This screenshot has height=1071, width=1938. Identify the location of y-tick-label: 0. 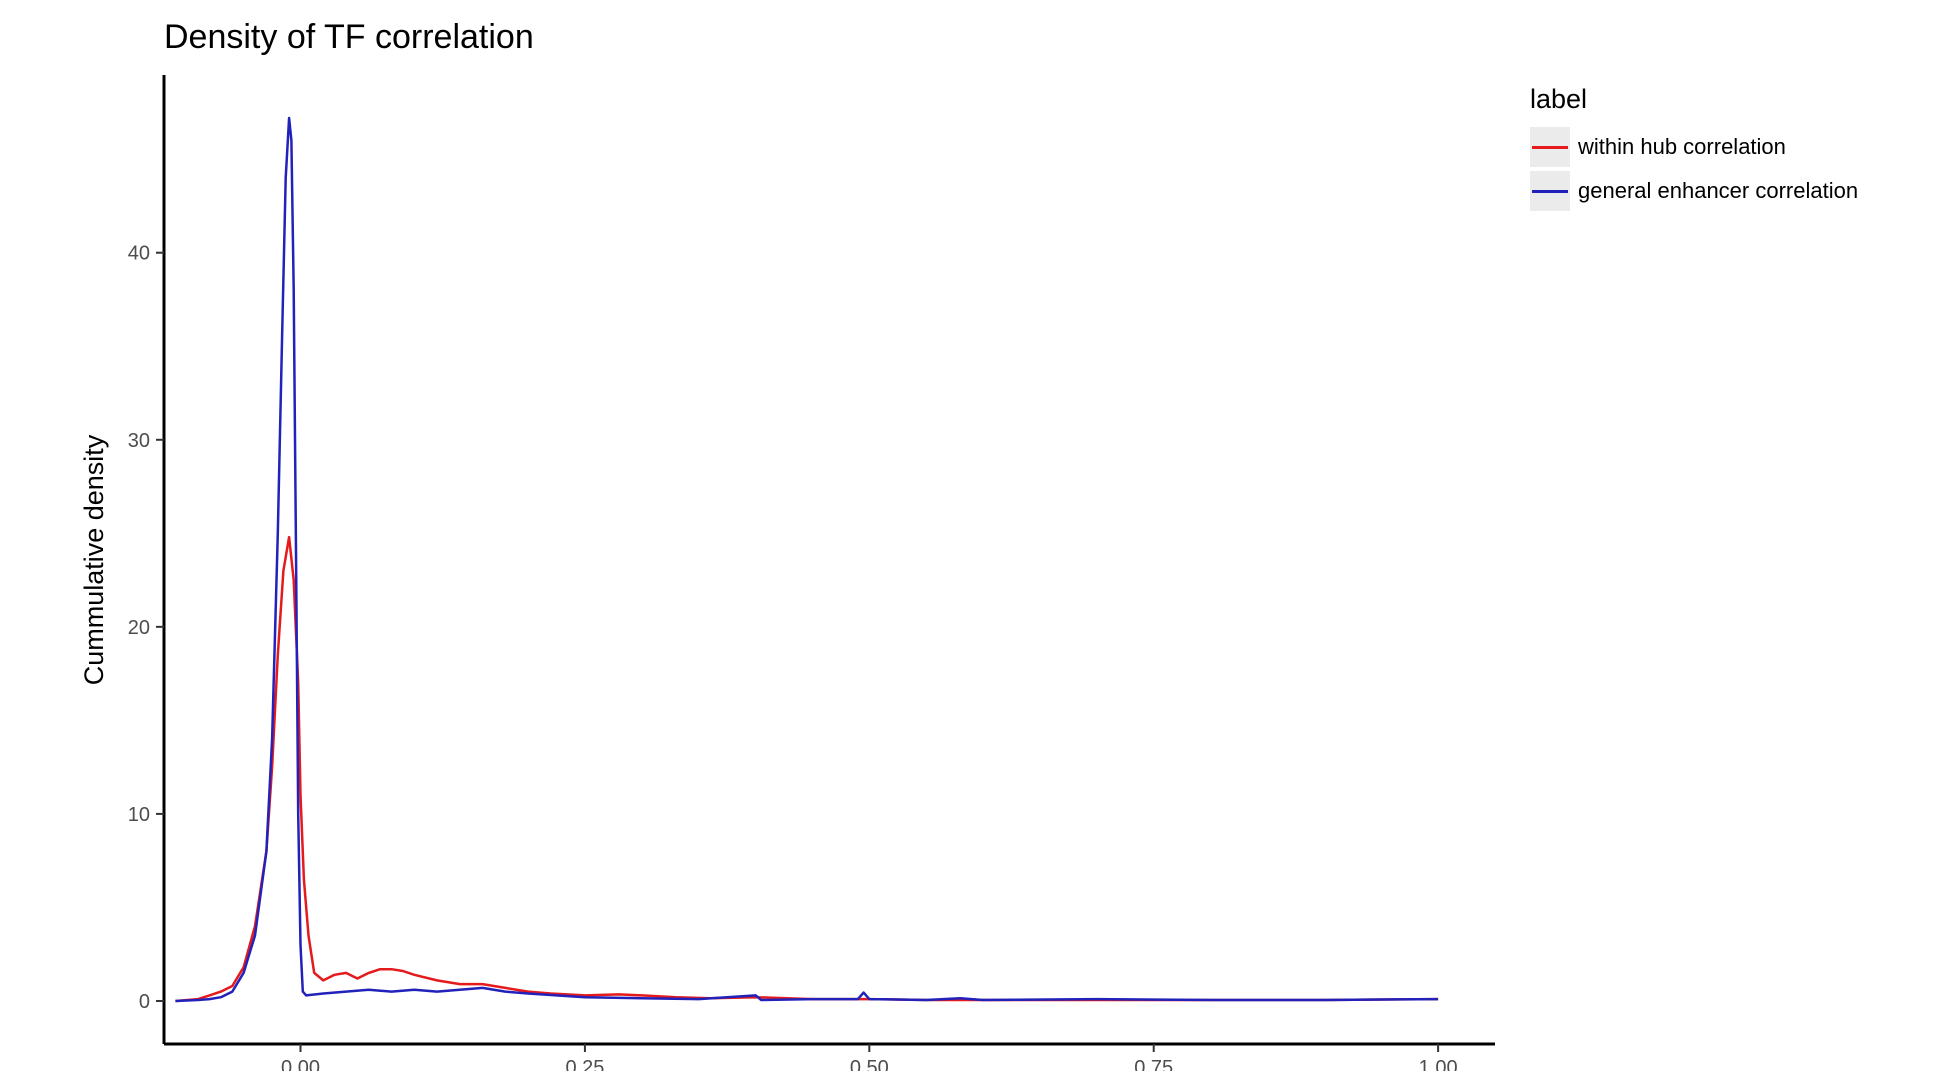
(144, 1002).